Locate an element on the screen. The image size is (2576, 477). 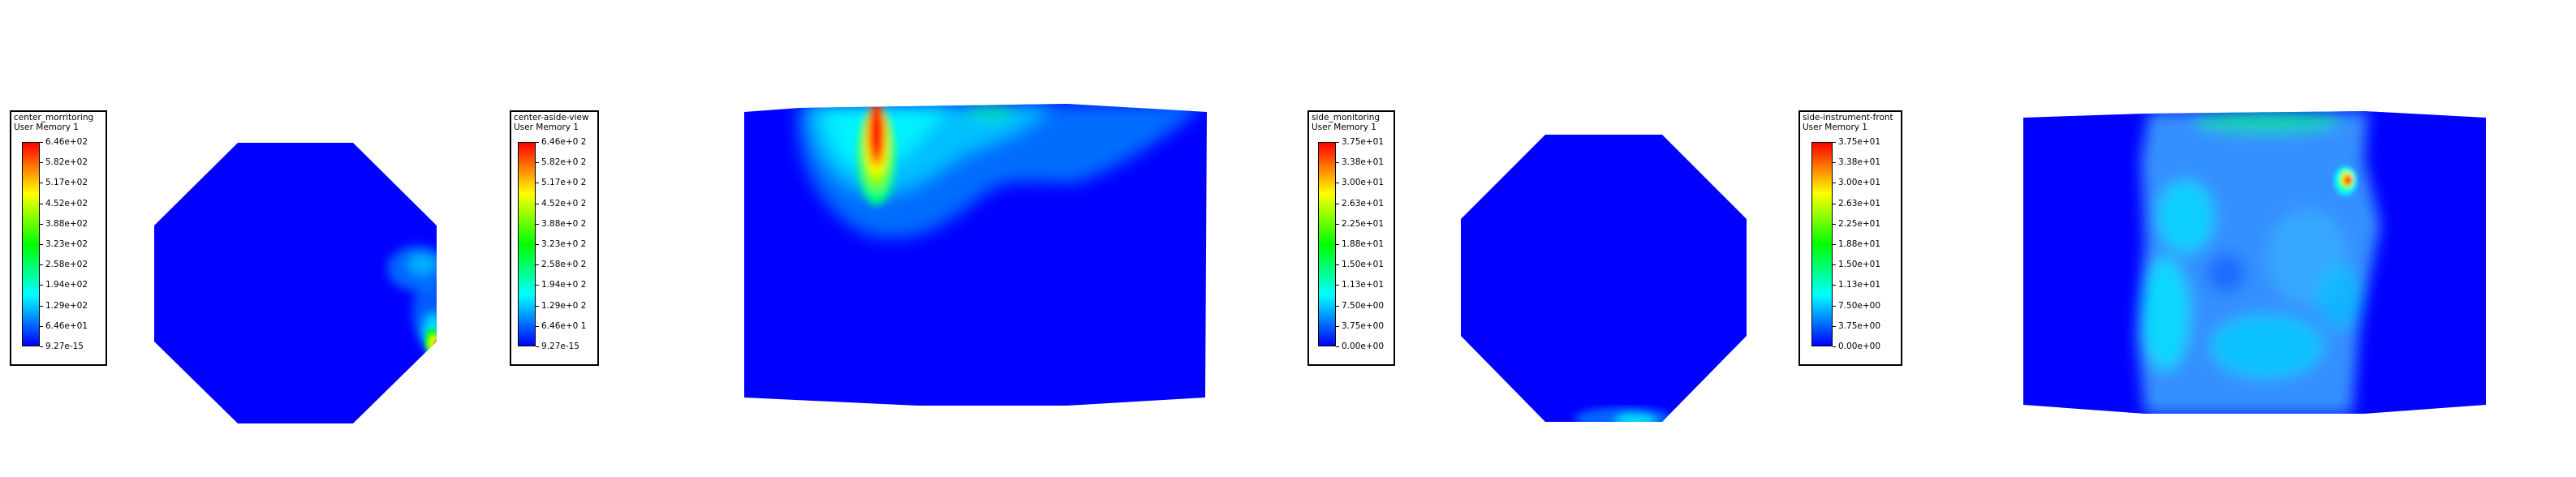
legend-tick-label: 5.82e+0 2 is located at coordinates (564, 162).